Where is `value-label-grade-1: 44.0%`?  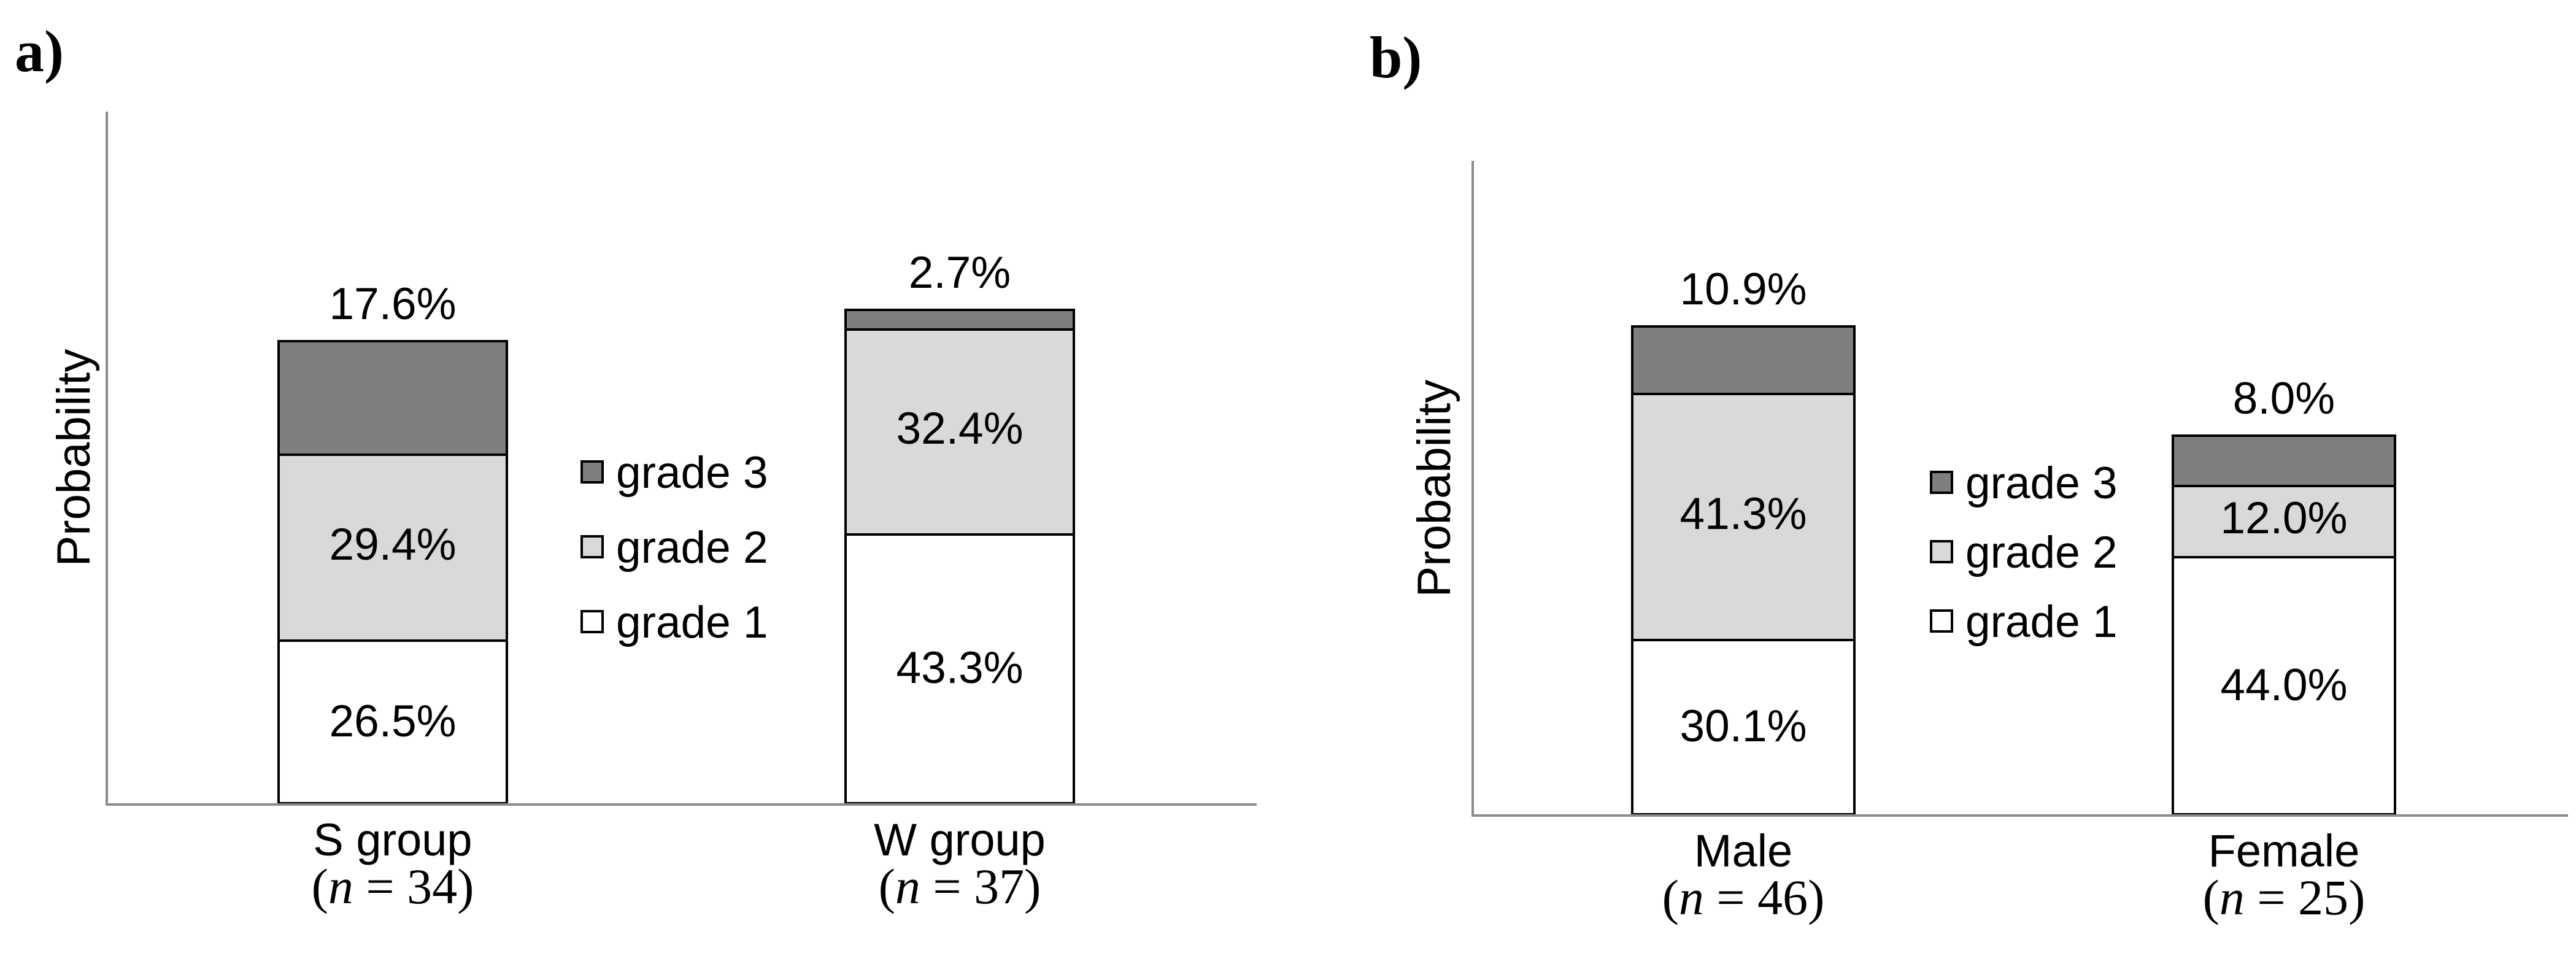 value-label-grade-1: 44.0% is located at coordinates (2284, 685).